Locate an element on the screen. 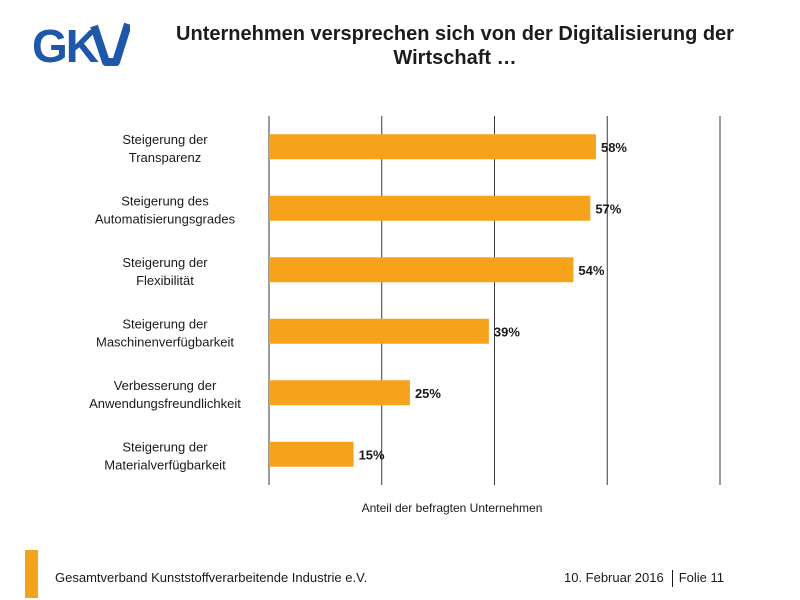  category-label: Verbesserung der Anwendungsfreundlichkeit is located at coordinates (165, 394).